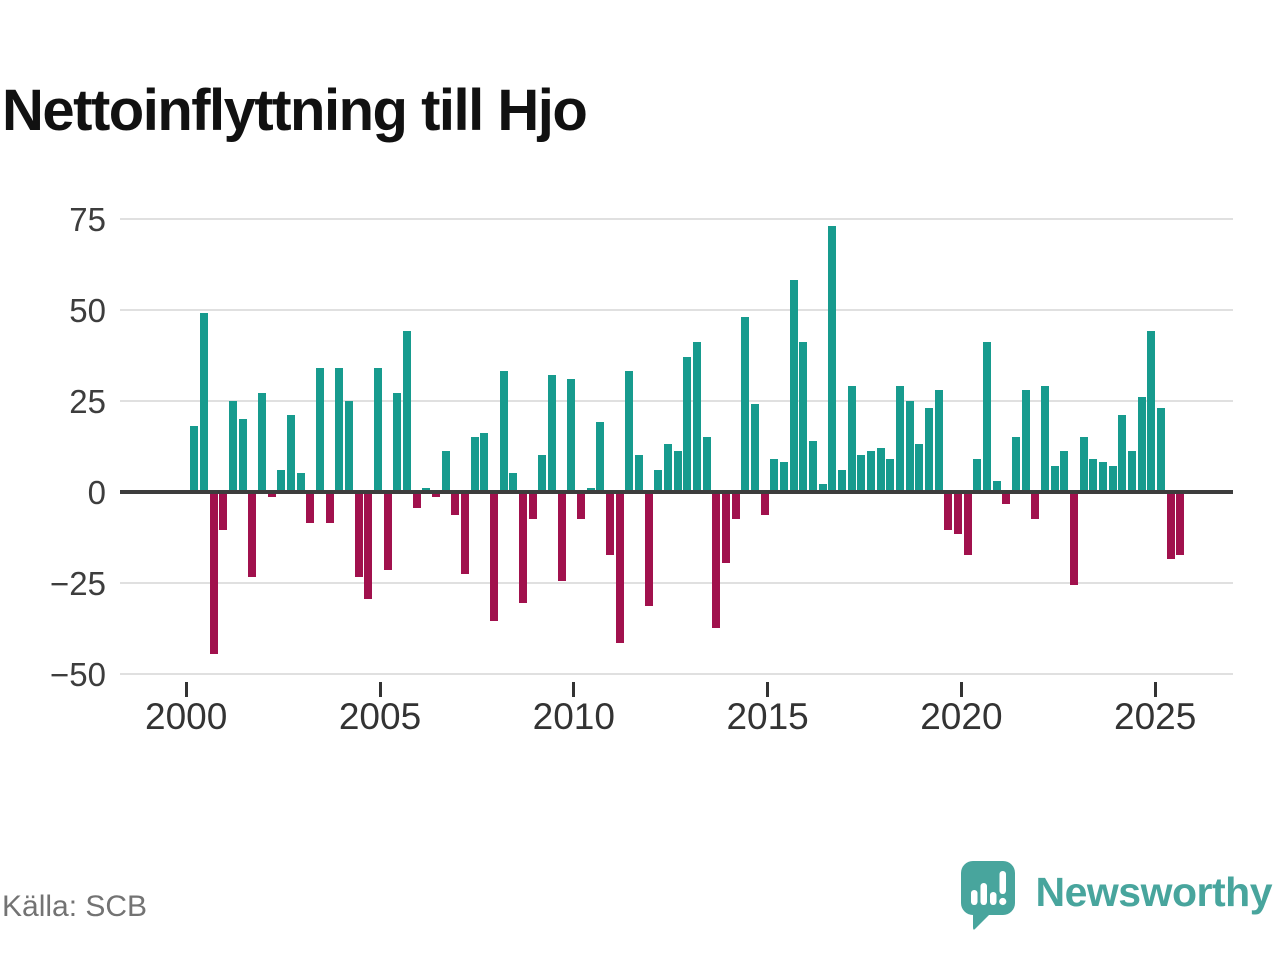 The width and height of the screenshot is (1280, 960). I want to click on y-axis-tick-label: 0, so click(96, 492).